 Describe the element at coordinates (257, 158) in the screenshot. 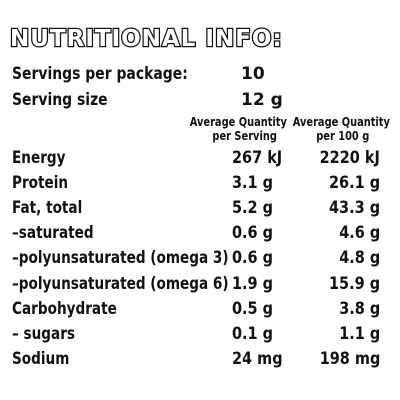

I see `nutrient-per-serving: 267 kJ` at that location.